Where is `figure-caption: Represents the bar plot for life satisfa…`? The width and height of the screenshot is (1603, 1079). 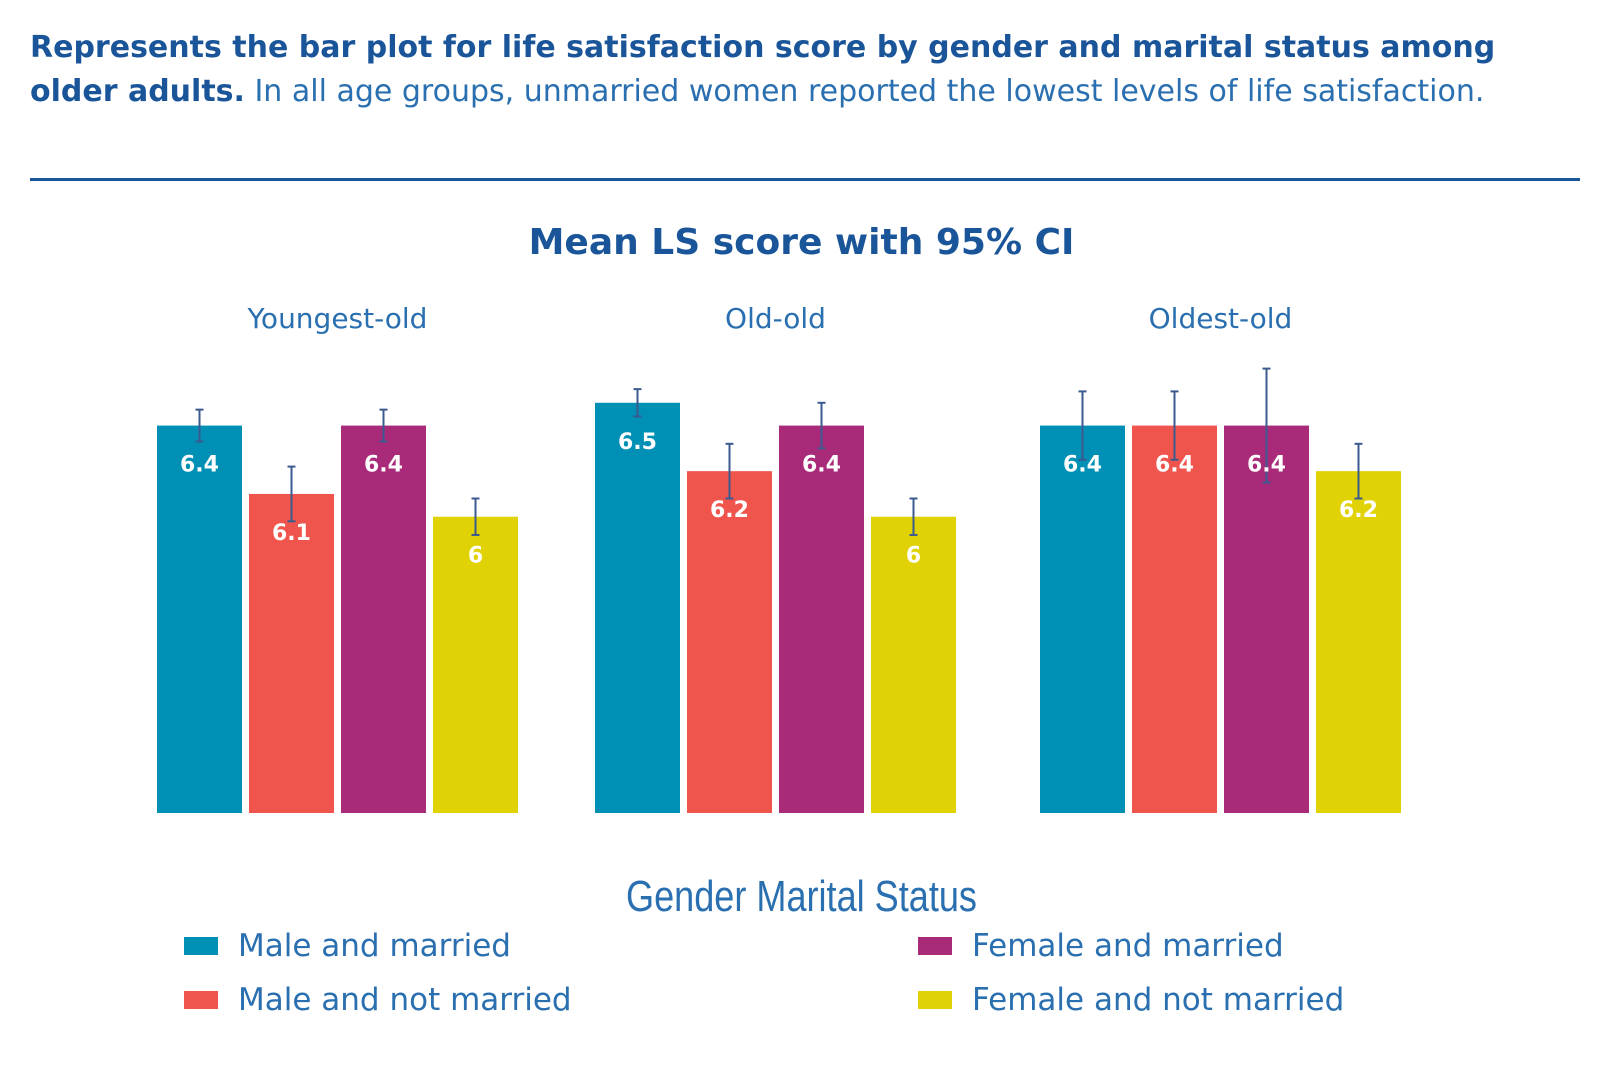
figure-caption: Represents the bar plot for life satisfa… is located at coordinates (770, 70).